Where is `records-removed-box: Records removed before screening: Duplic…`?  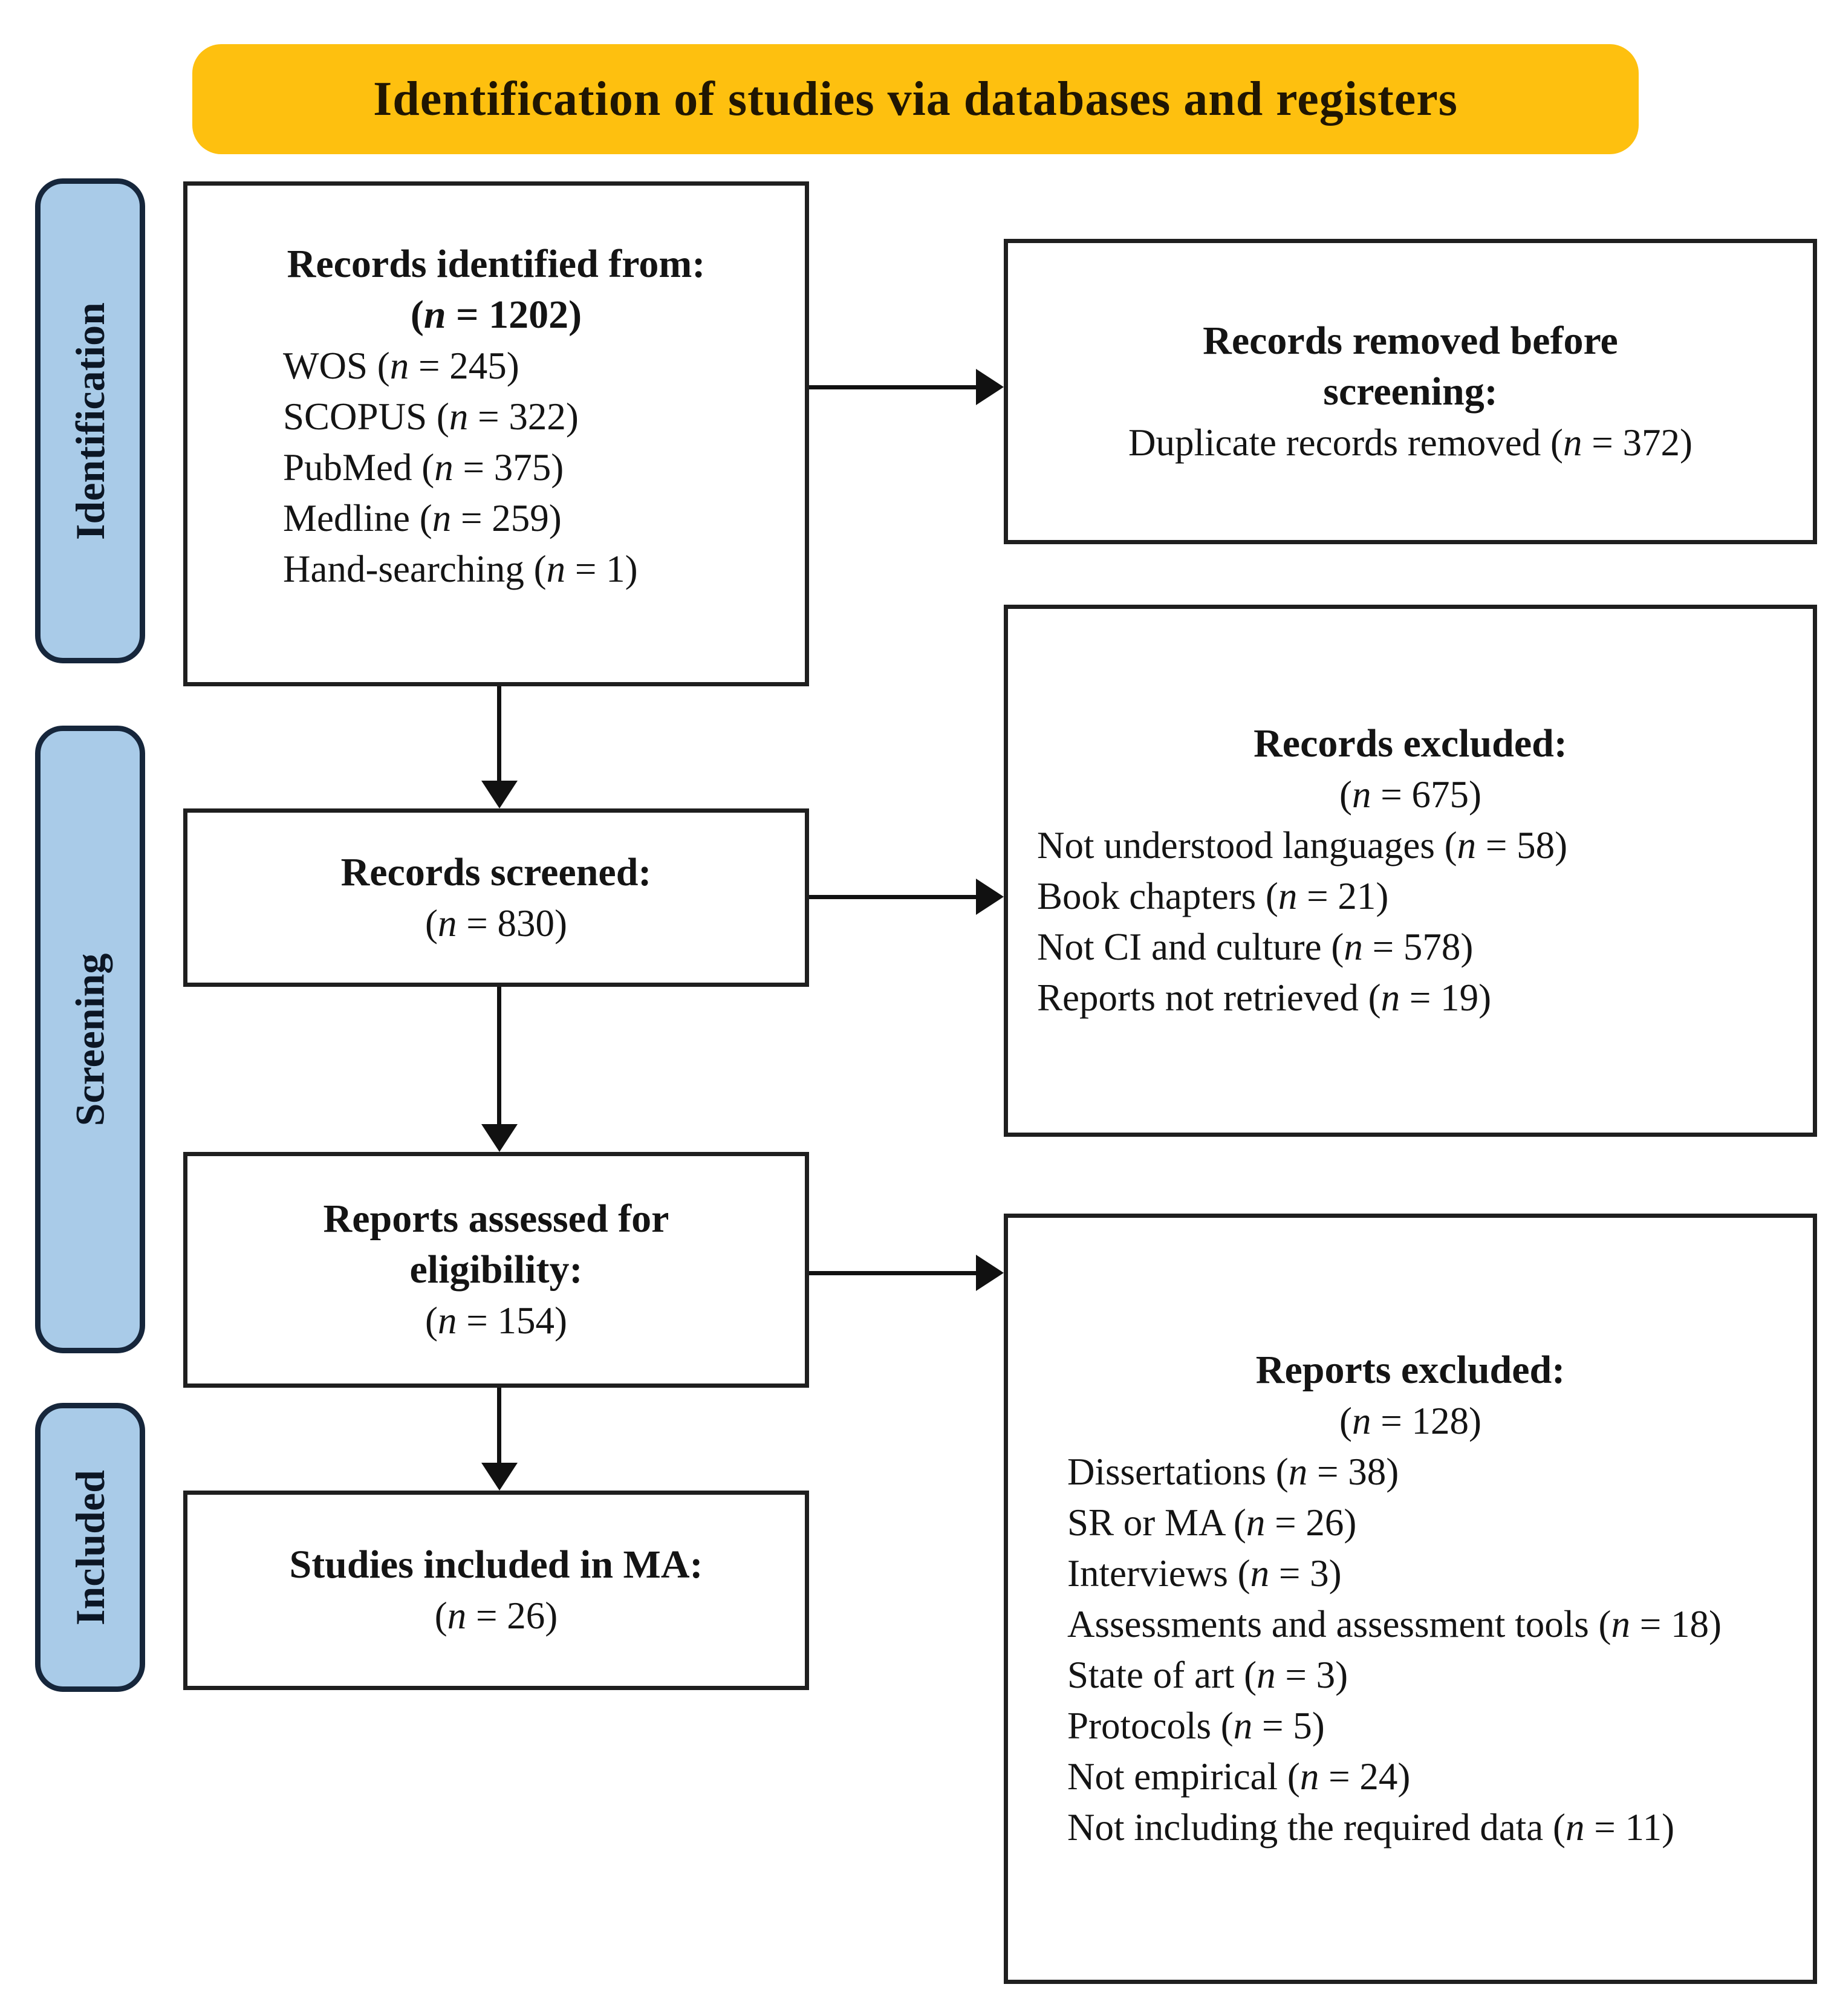 records-removed-box: Records removed before screening: Duplic… is located at coordinates (1410, 391).